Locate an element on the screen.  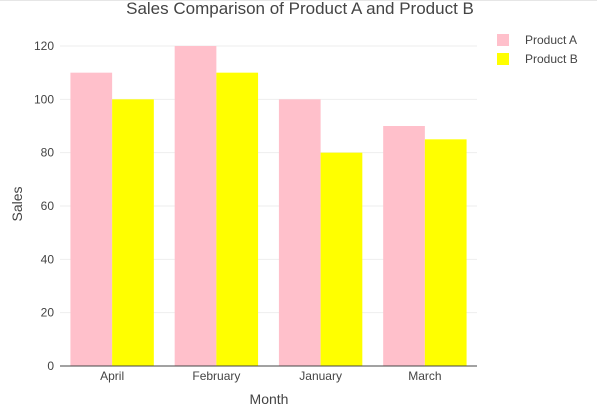
y-tick-labels: 0 20 40 60 80 100 120 is located at coordinates (44, 206).